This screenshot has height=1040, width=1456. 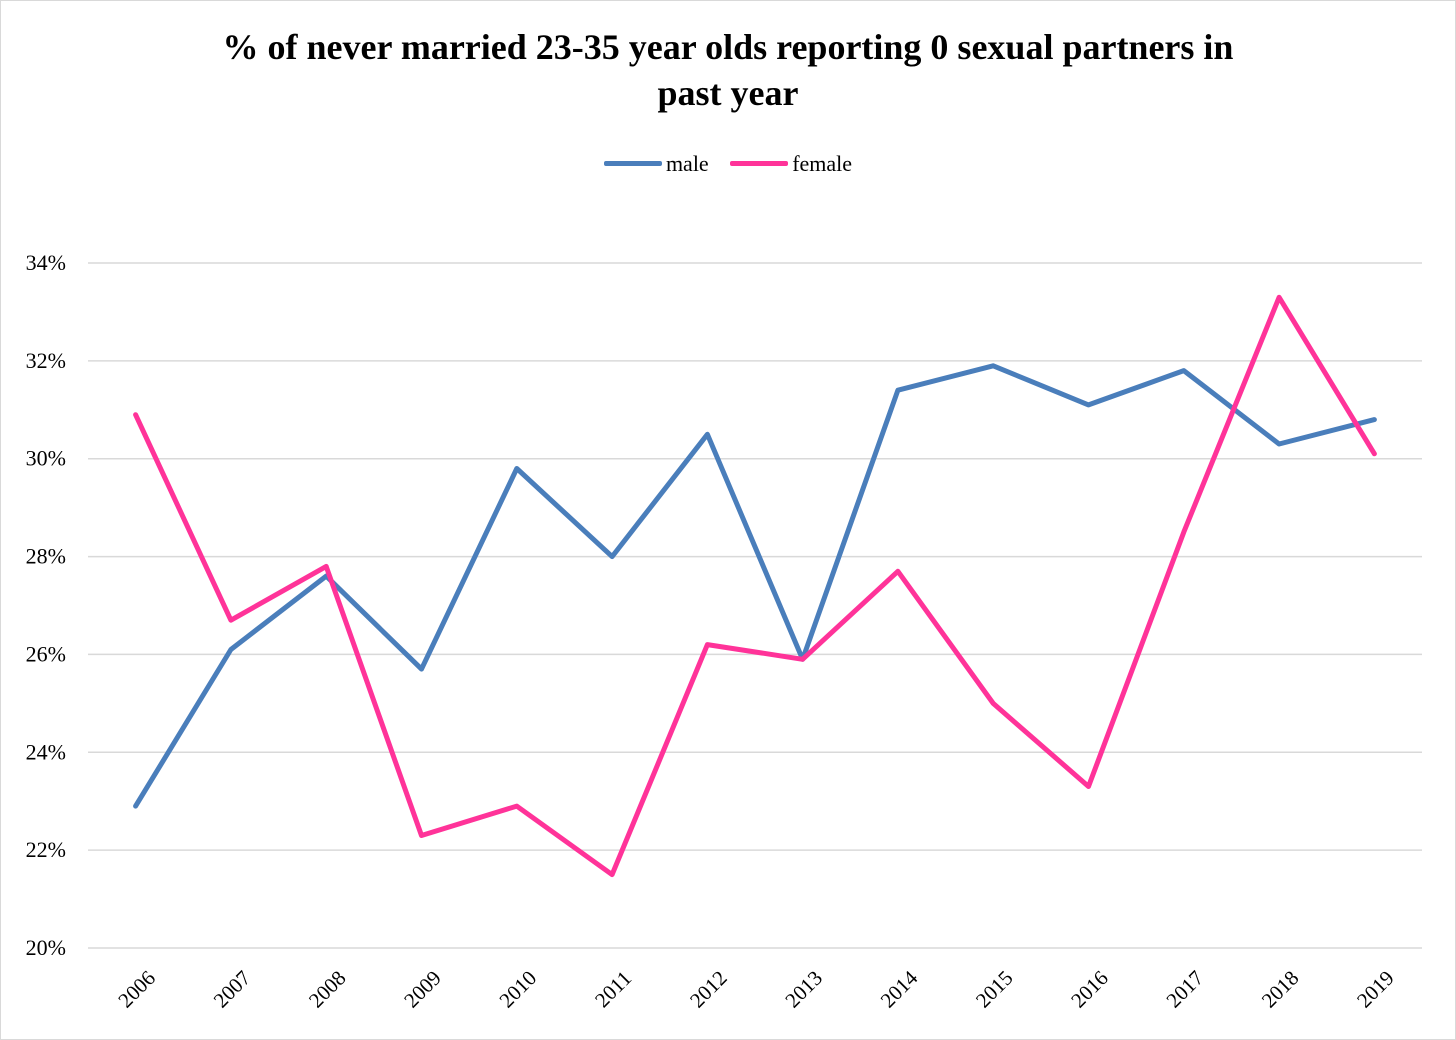 What do you see at coordinates (759, 163) in the screenshot?
I see `legend-swatch-female` at bounding box center [759, 163].